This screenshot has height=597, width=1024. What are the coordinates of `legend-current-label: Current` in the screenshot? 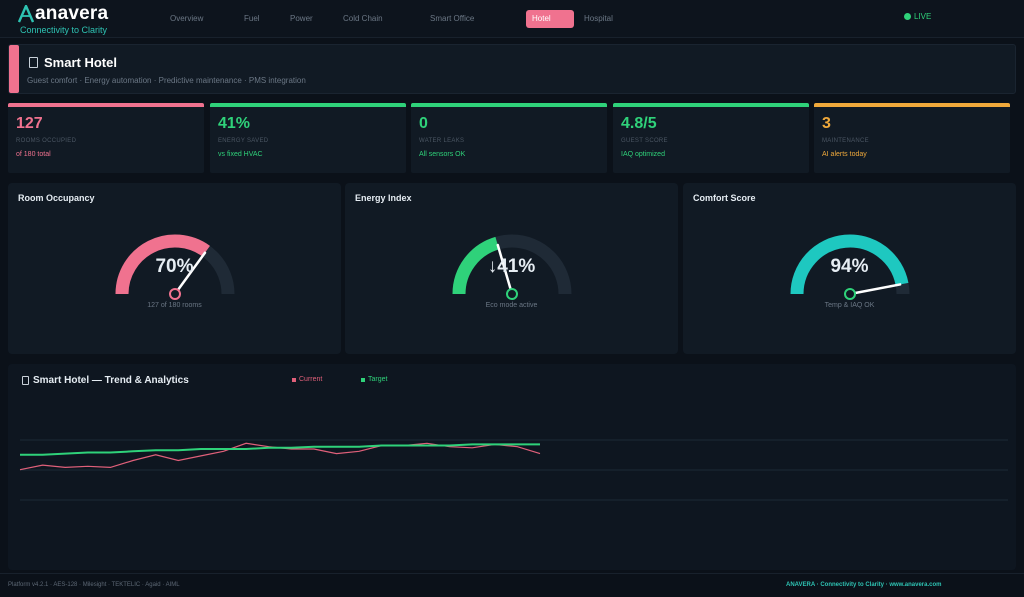 It's located at (311, 379).